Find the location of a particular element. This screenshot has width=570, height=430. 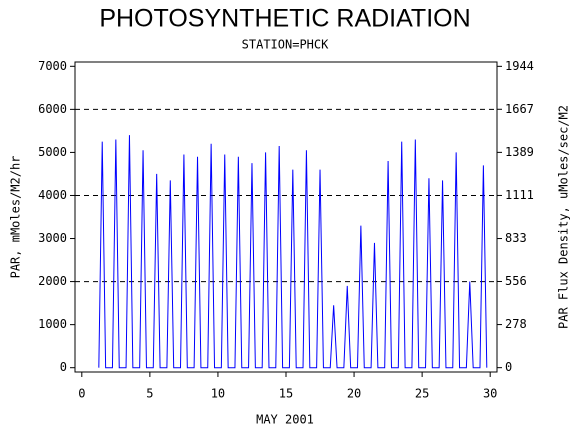

y-tick-label: 3000 is located at coordinates (52, 238).